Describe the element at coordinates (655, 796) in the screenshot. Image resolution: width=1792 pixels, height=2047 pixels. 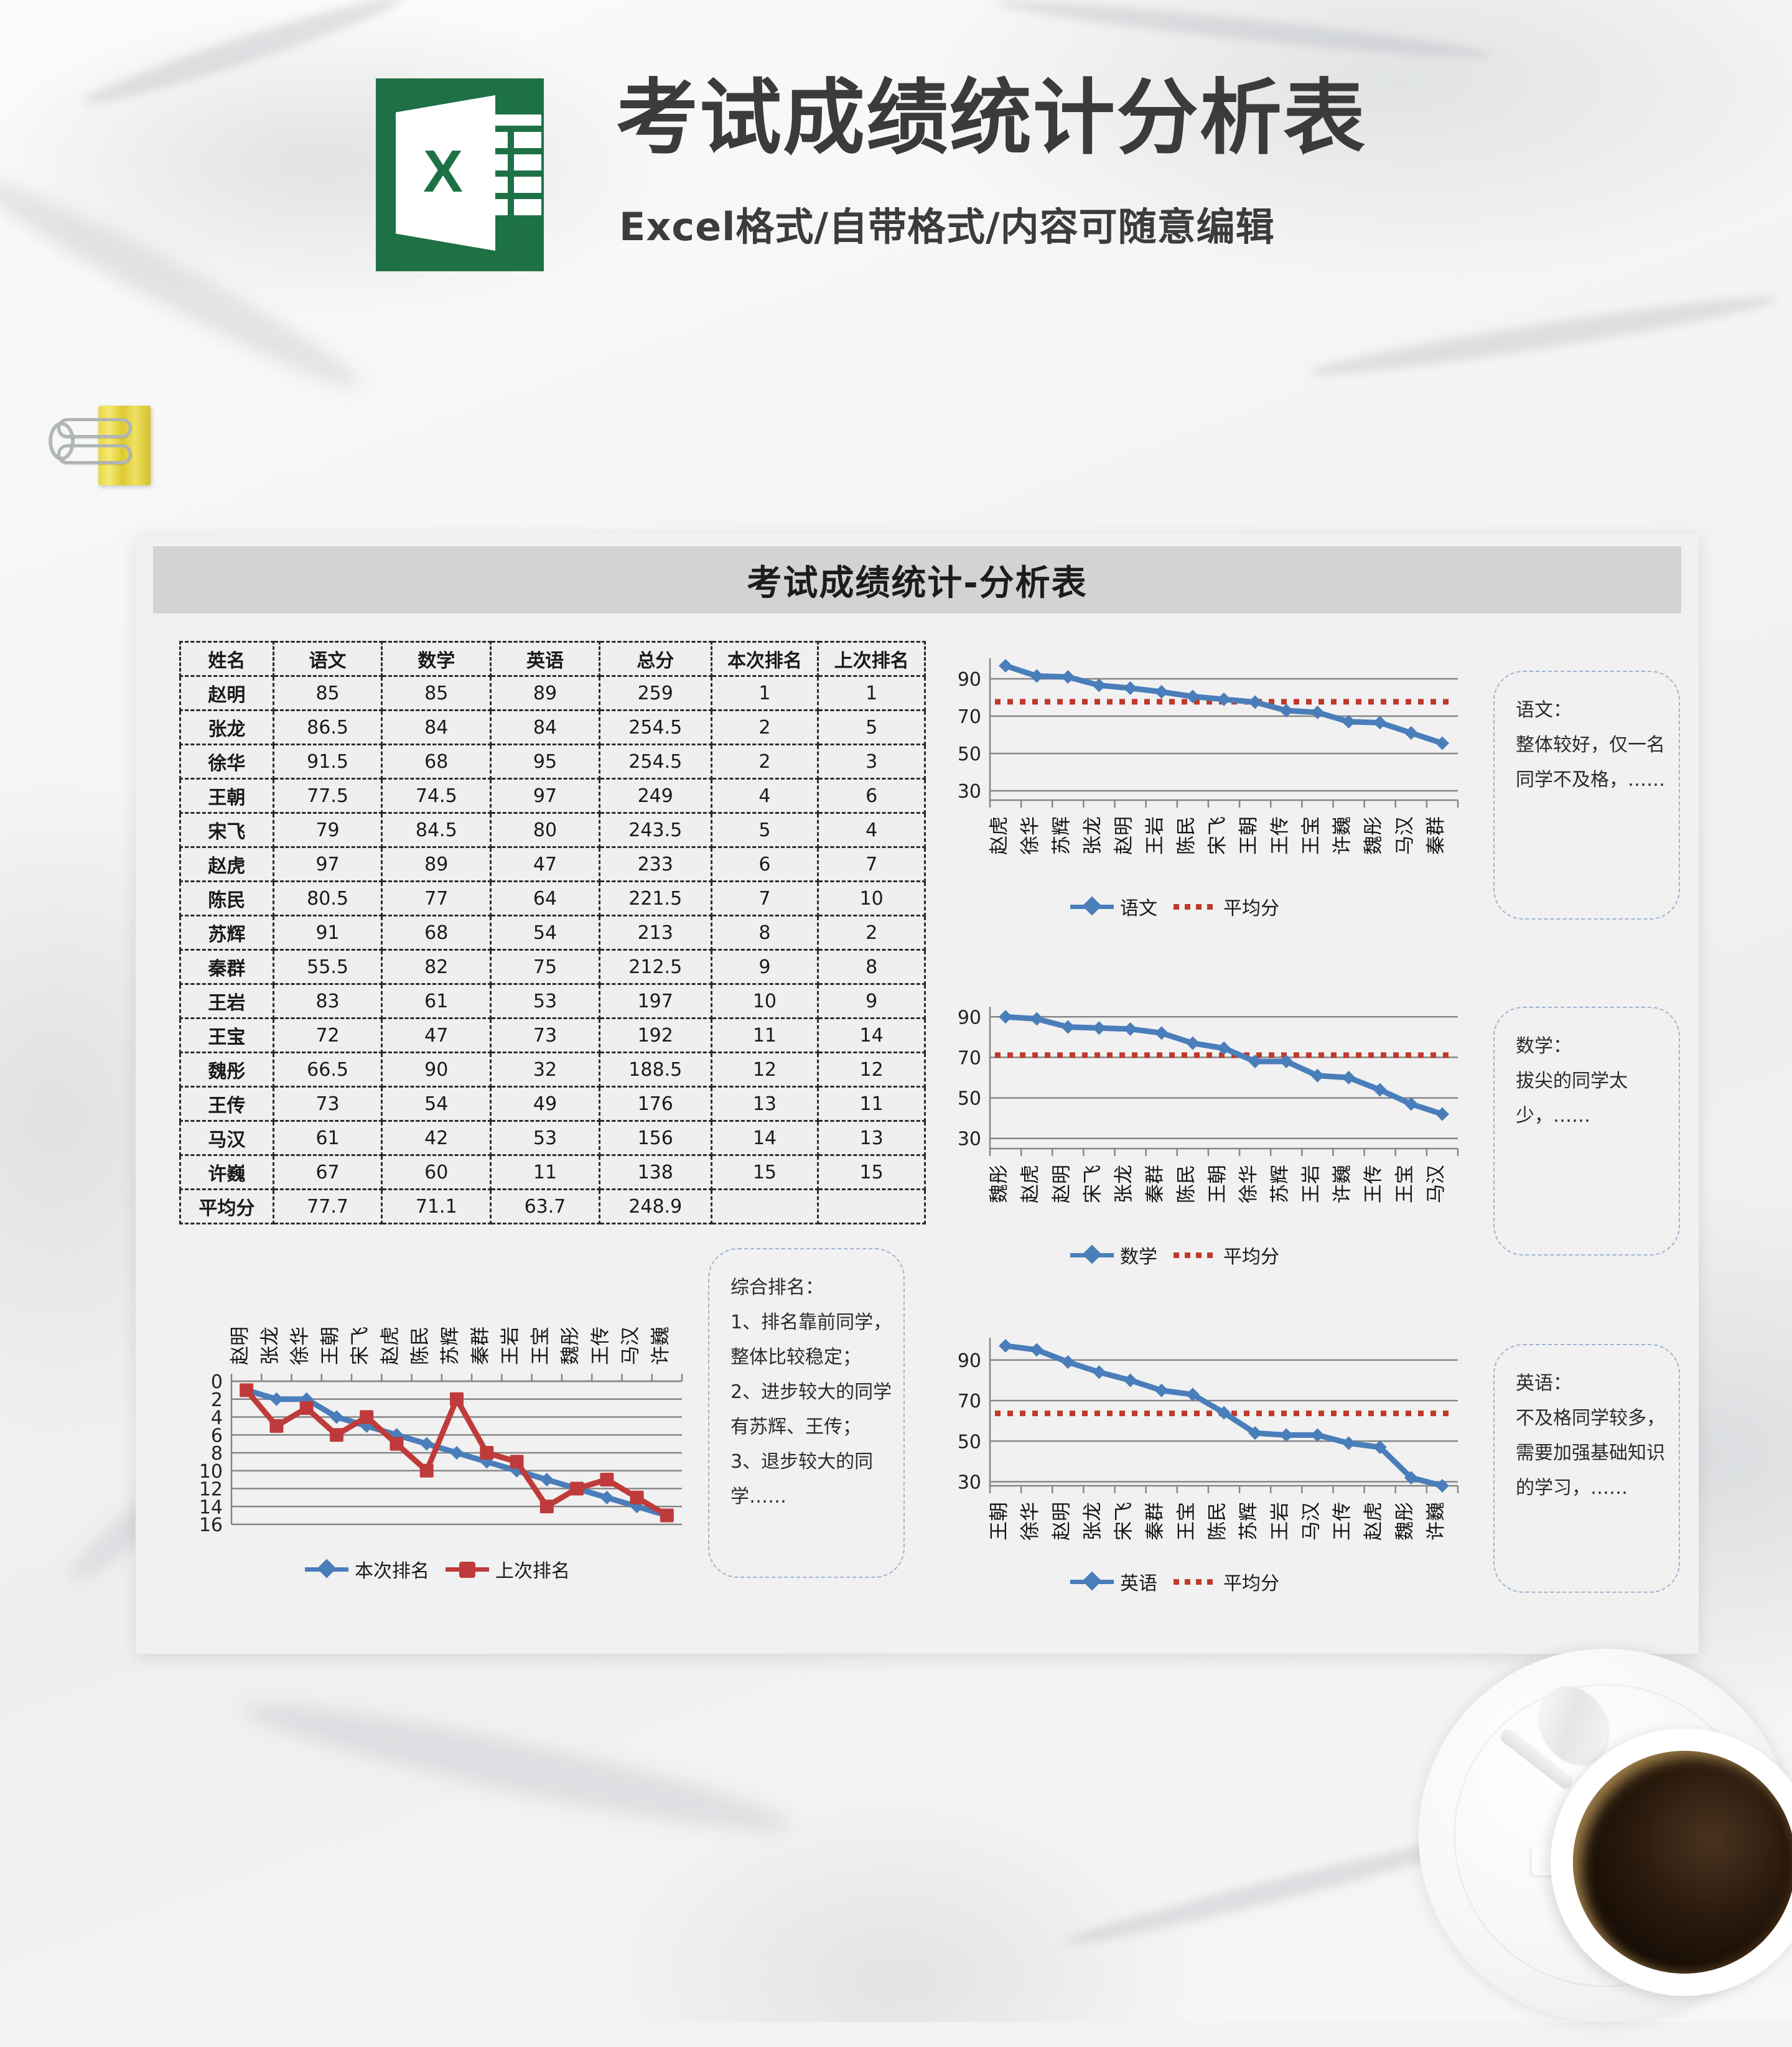
I see `table-cell: 249` at that location.